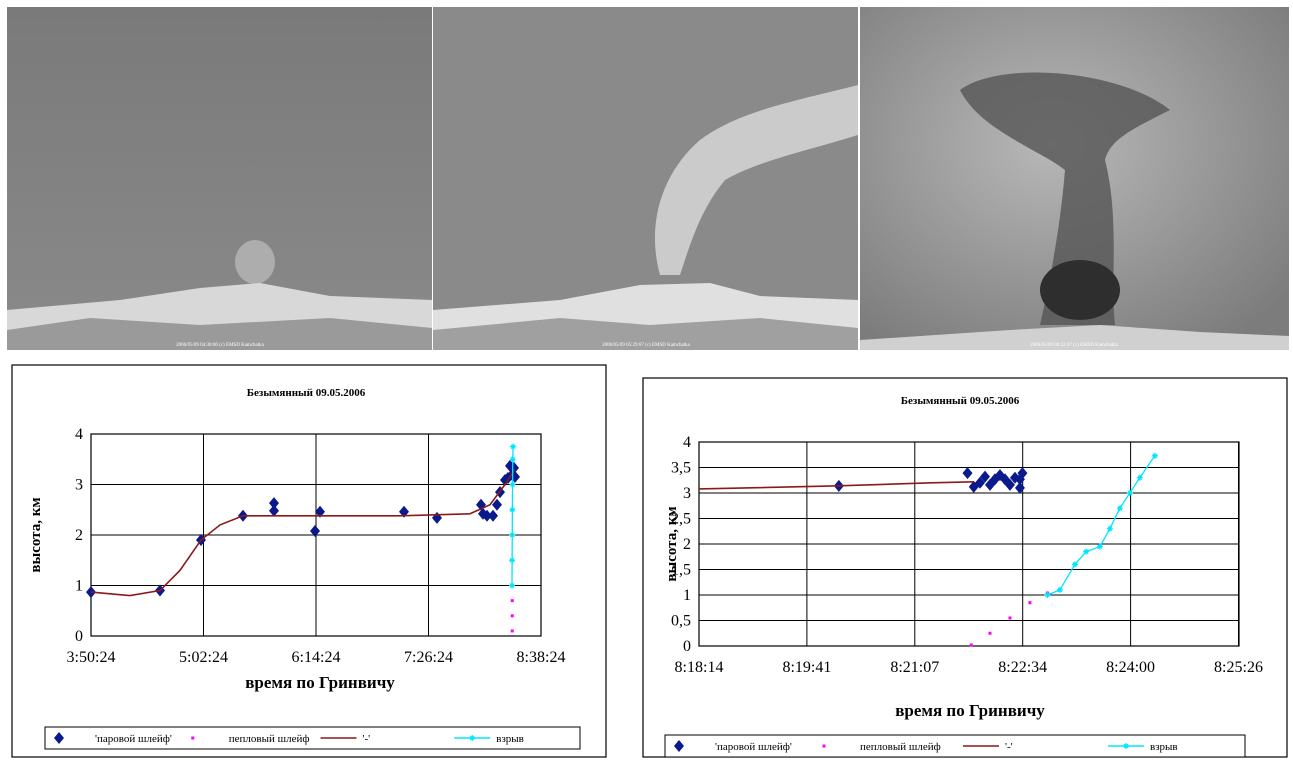 Image resolution: width=1293 pixels, height=768 pixels. Describe the element at coordinates (681, 519) in the screenshot. I see `y-tick-label: 2,5` at that location.